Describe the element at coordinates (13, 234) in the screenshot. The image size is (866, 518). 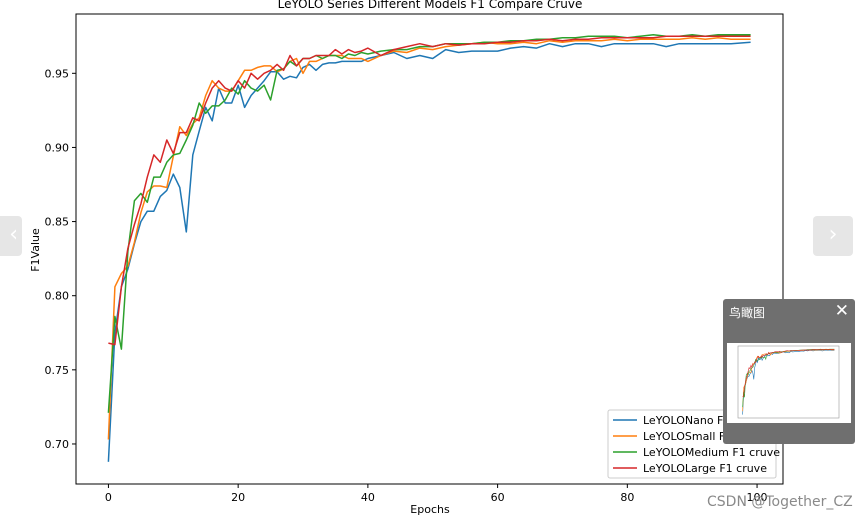
I see `chevron-left-icon: ‹` at that location.